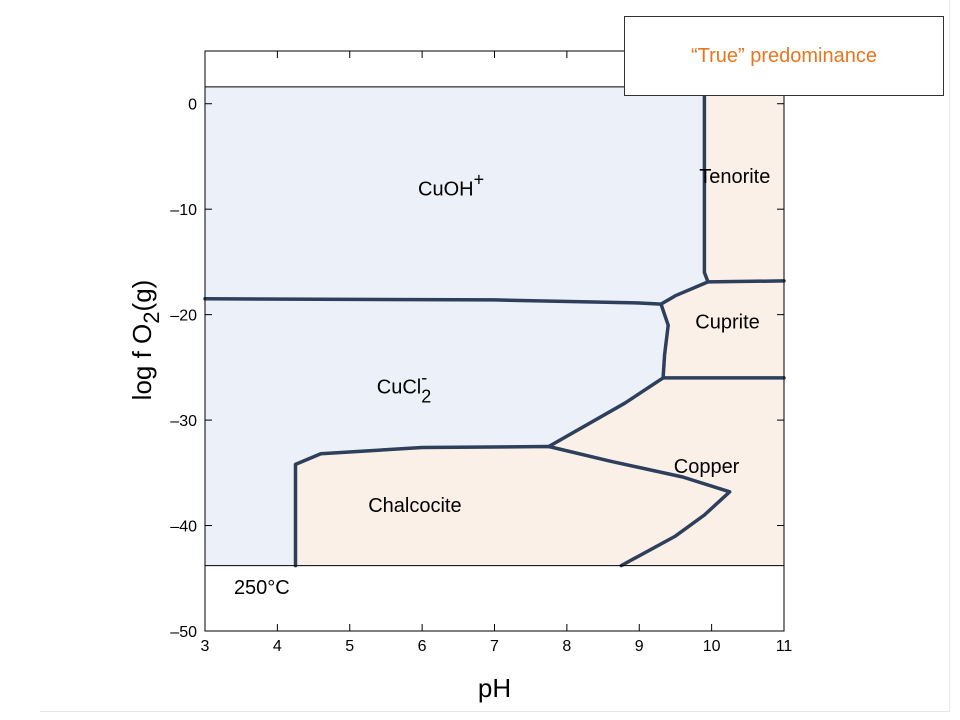  I want to click on y-axis-label-tail: (g), so click(142, 296).